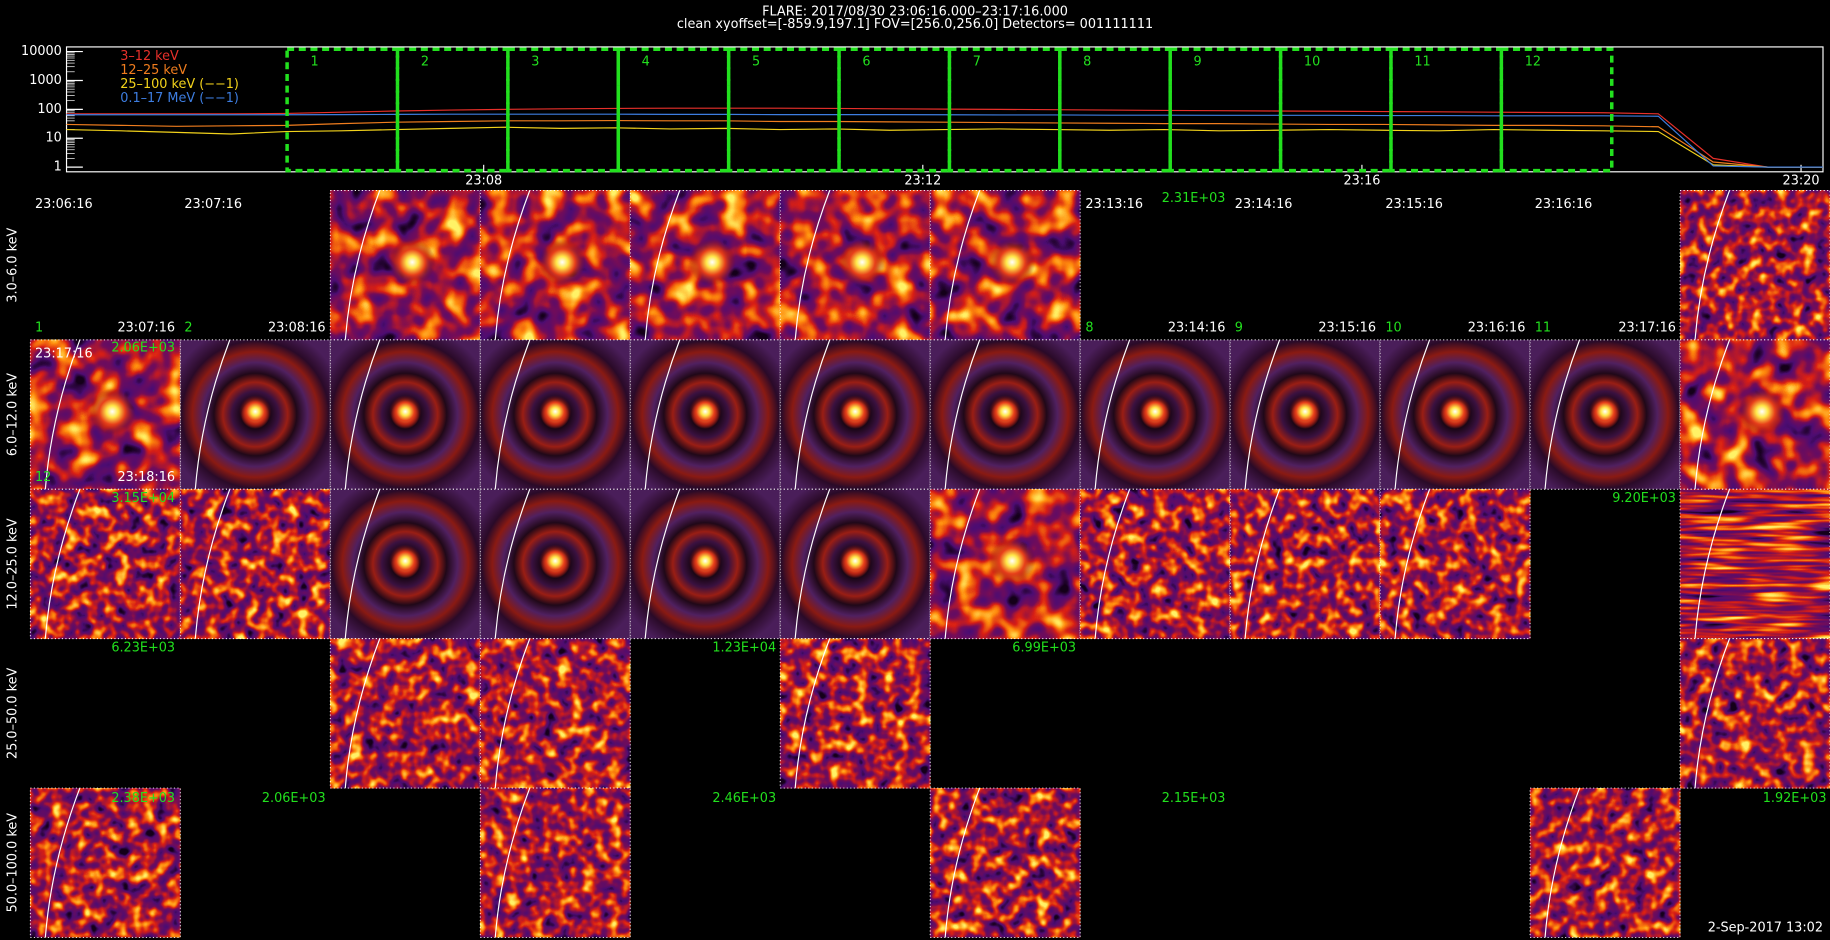  Describe the element at coordinates (866, 62) in the screenshot. I see `interval-label: 6` at that location.